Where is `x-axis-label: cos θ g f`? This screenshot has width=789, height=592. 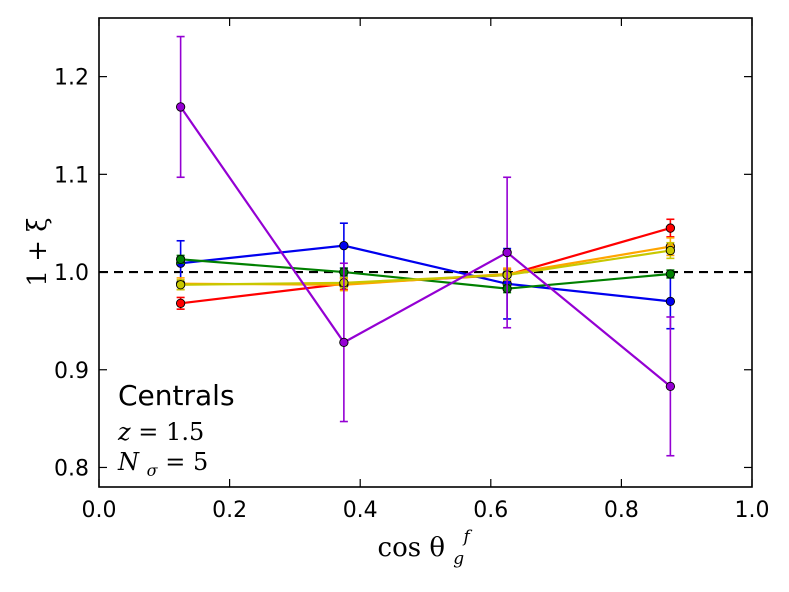
x-axis-label: cos θ g f is located at coordinates (425, 549).